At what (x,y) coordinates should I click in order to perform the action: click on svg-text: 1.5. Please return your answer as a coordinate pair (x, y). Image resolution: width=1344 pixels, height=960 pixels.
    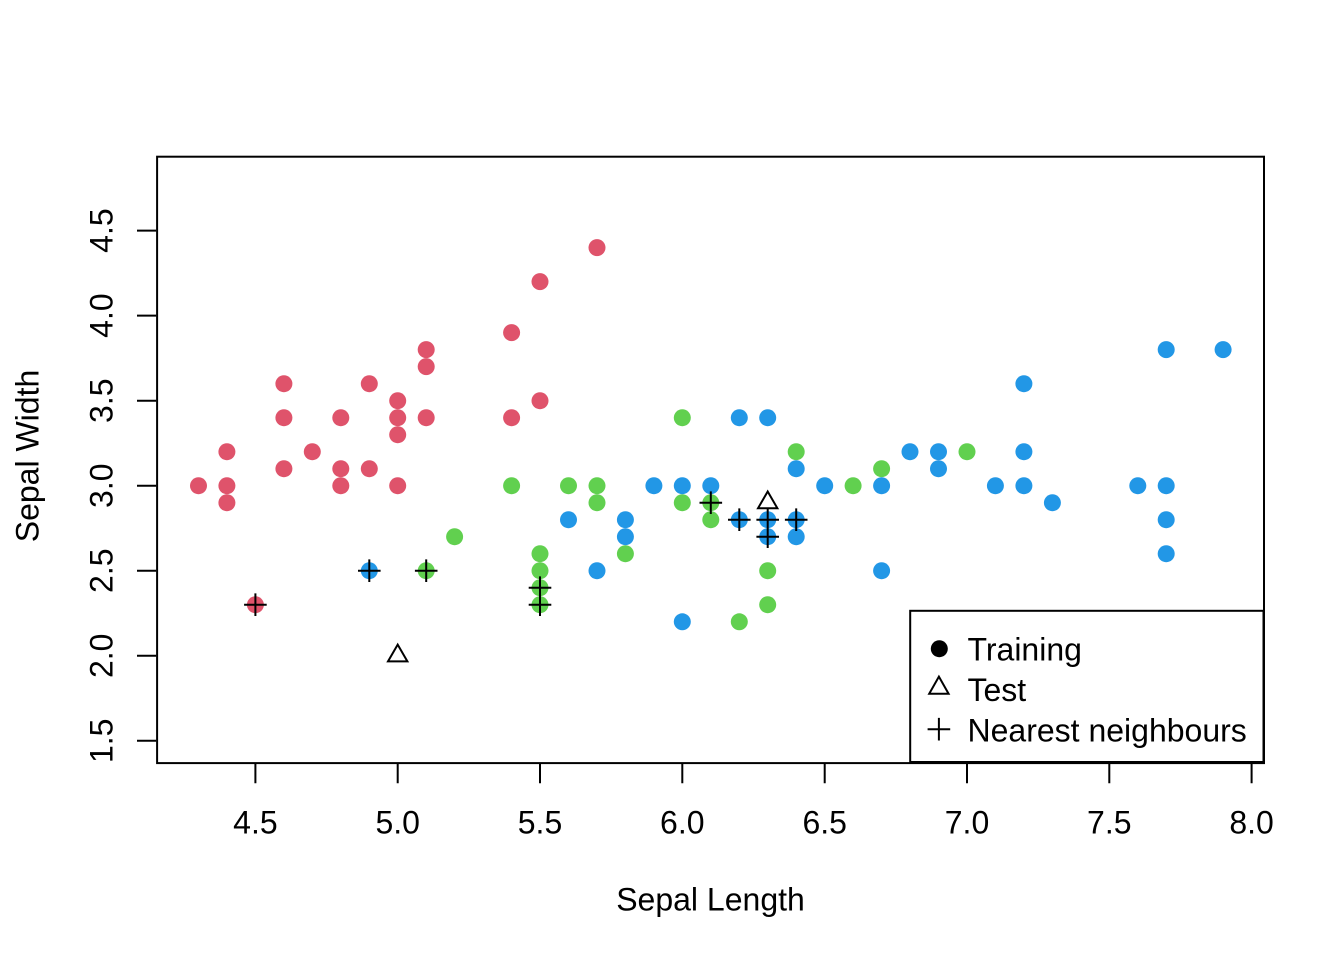
    Looking at the image, I should click on (102, 741).